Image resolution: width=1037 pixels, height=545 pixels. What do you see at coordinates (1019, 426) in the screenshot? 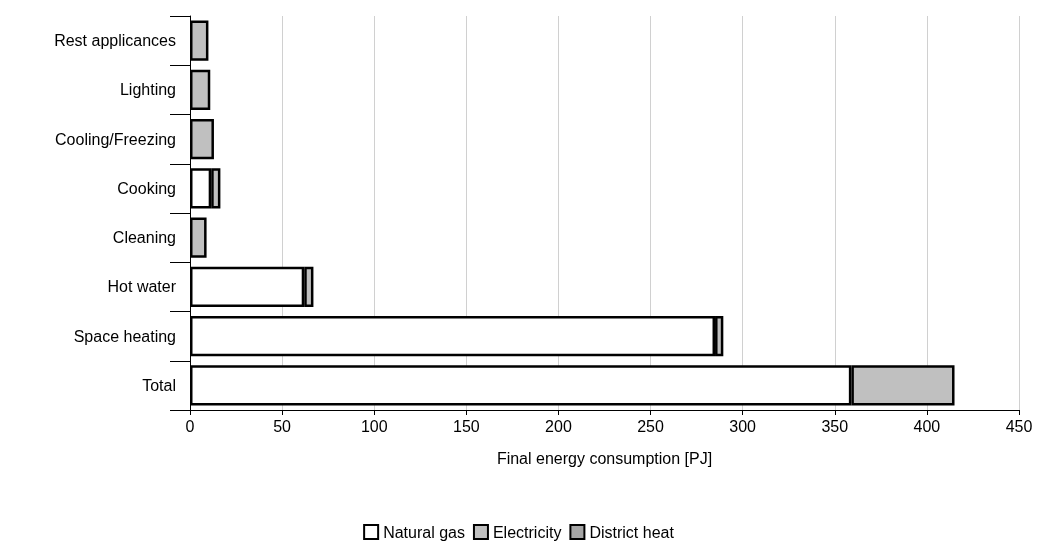
I see `x-tick-label: 450` at bounding box center [1019, 426].